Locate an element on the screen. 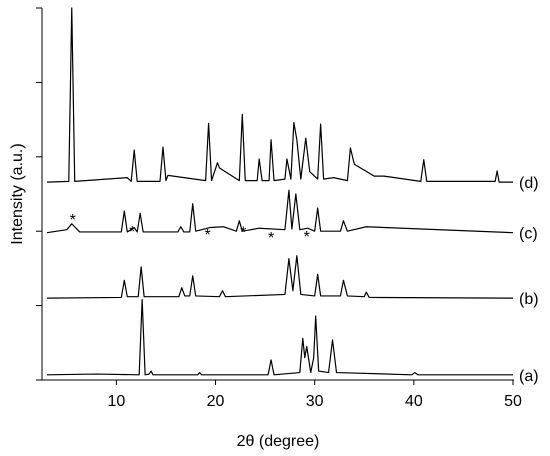  series-label: (b) is located at coordinates (529, 299).